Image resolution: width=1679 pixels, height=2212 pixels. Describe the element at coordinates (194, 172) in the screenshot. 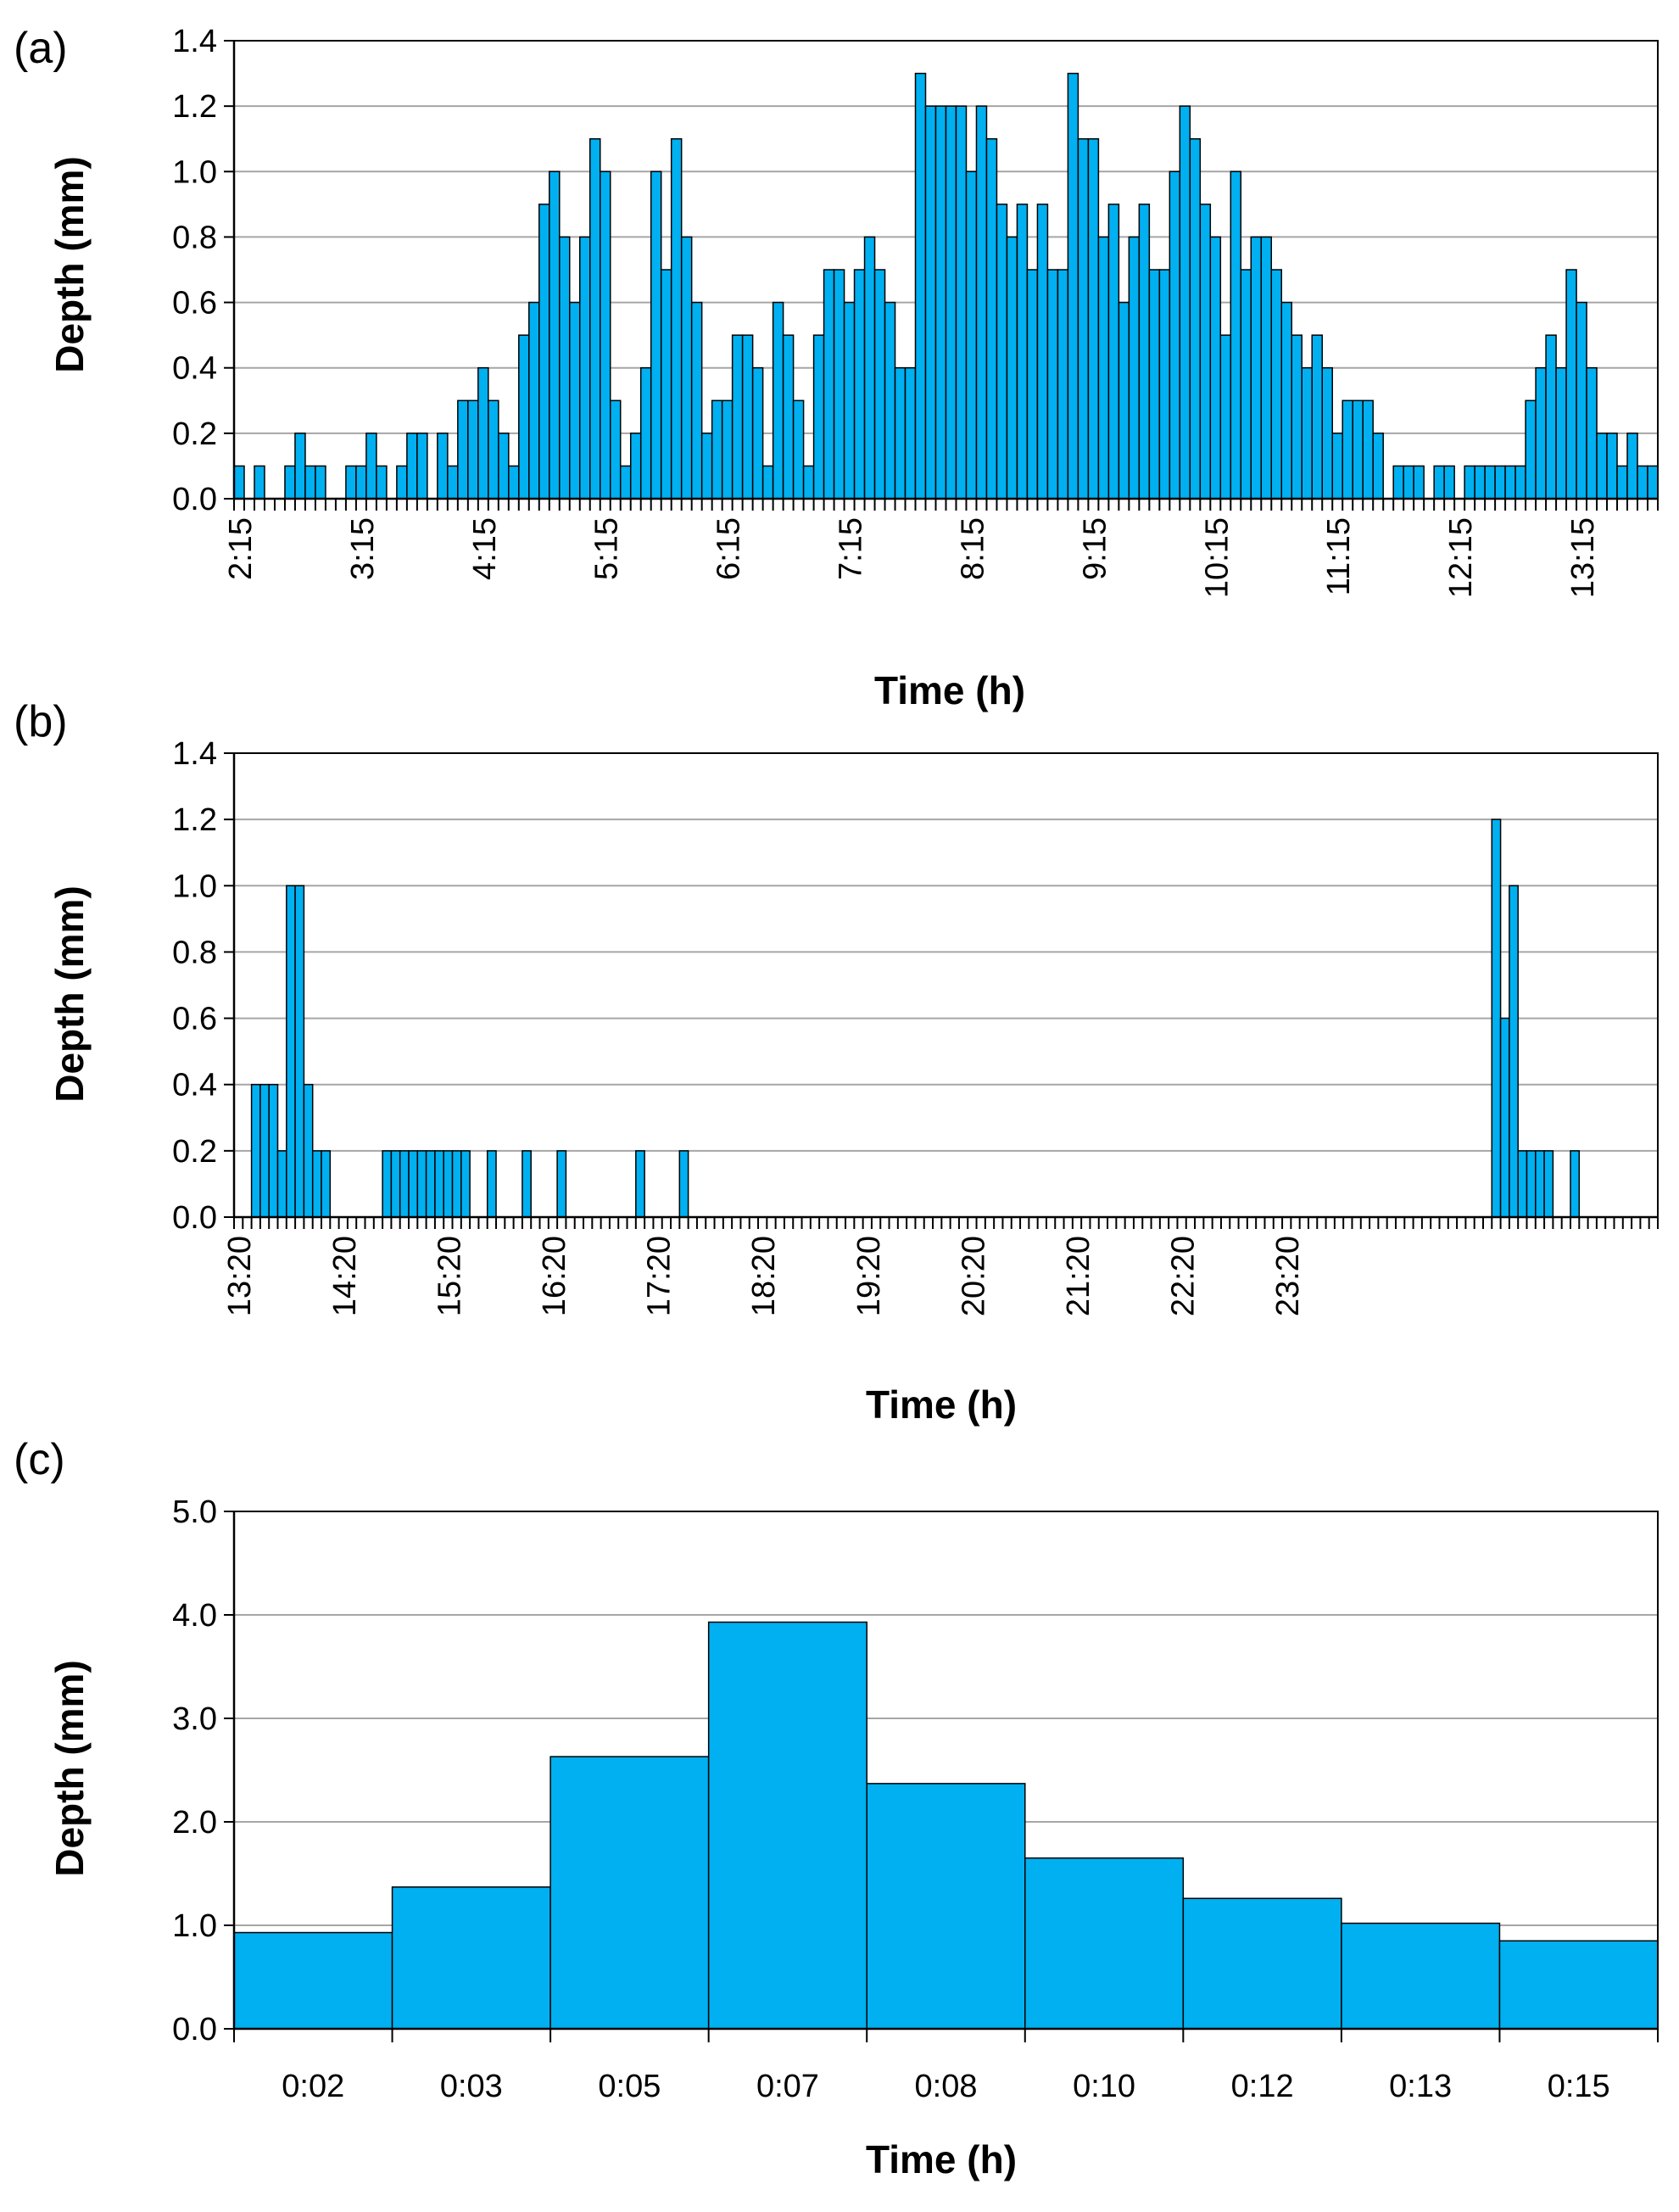

I see `y-tick-label-a-5: 1.0` at that location.